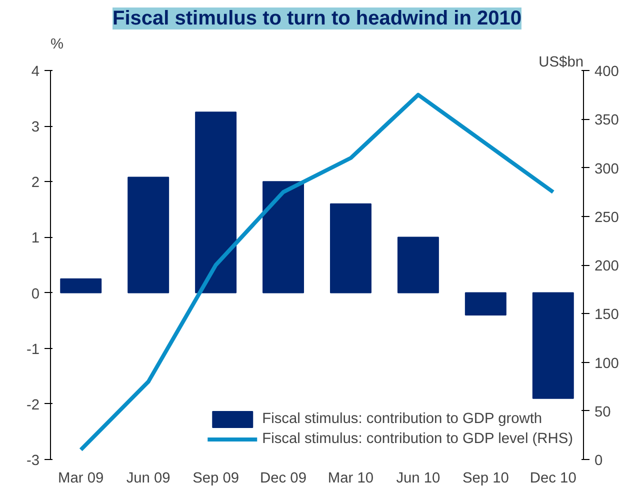 The height and width of the screenshot is (489, 643). I want to click on y2-tick-label: 400, so click(606, 72).